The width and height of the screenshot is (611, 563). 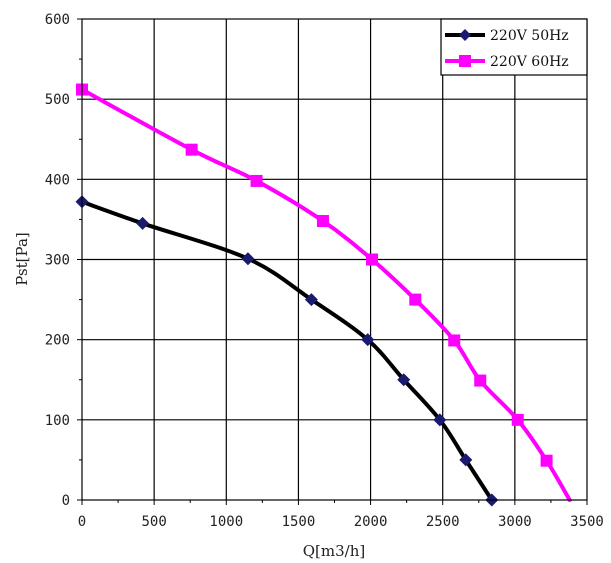 I want to click on legend-label: 220V 60Hz, so click(x=529, y=62).